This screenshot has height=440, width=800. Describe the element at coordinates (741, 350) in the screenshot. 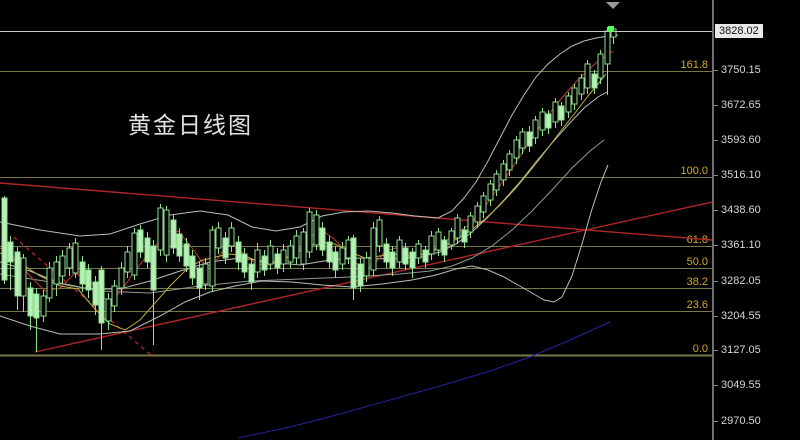

I see `axis-price-label: 3127.05` at that location.